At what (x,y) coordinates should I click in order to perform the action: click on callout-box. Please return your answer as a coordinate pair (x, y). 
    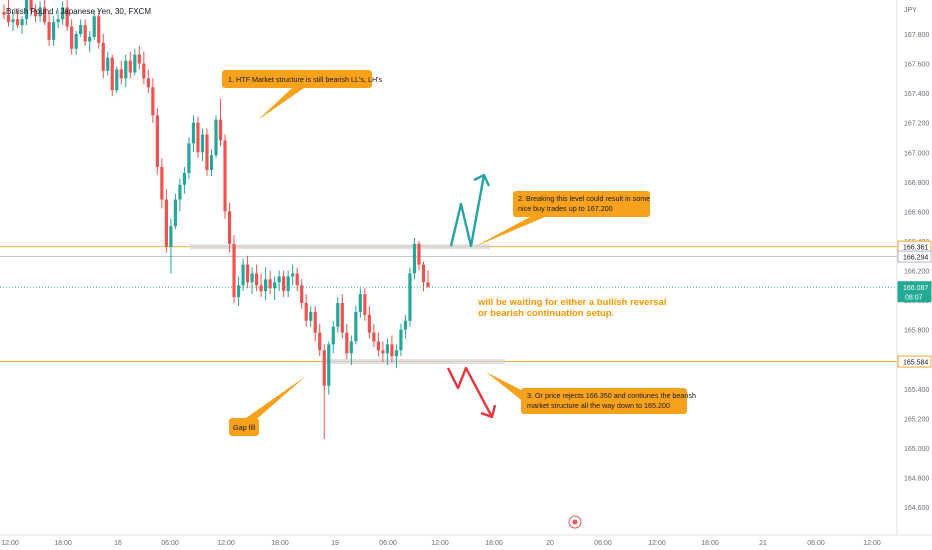
    Looking at the image, I should click on (581, 204).